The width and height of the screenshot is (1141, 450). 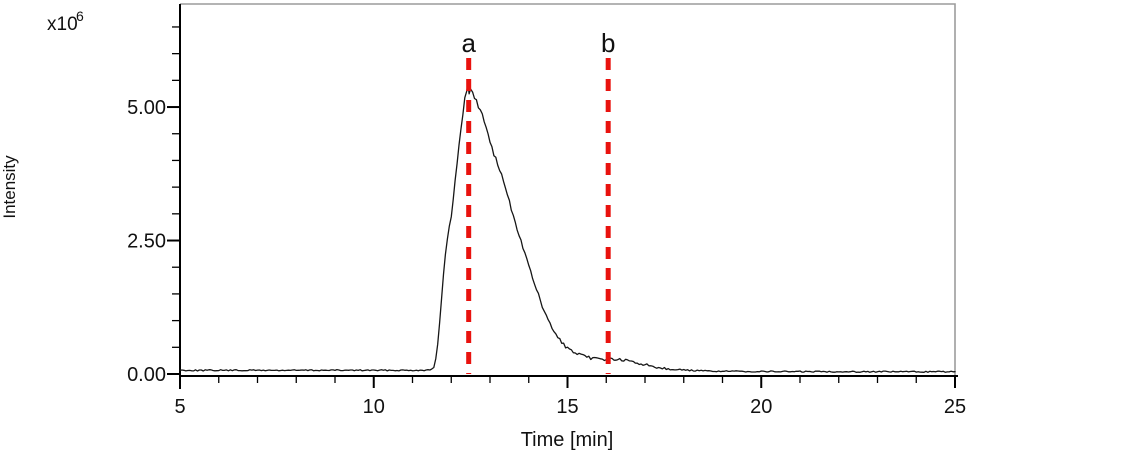 I want to click on y-tick-label: 0.00, so click(x=146, y=375).